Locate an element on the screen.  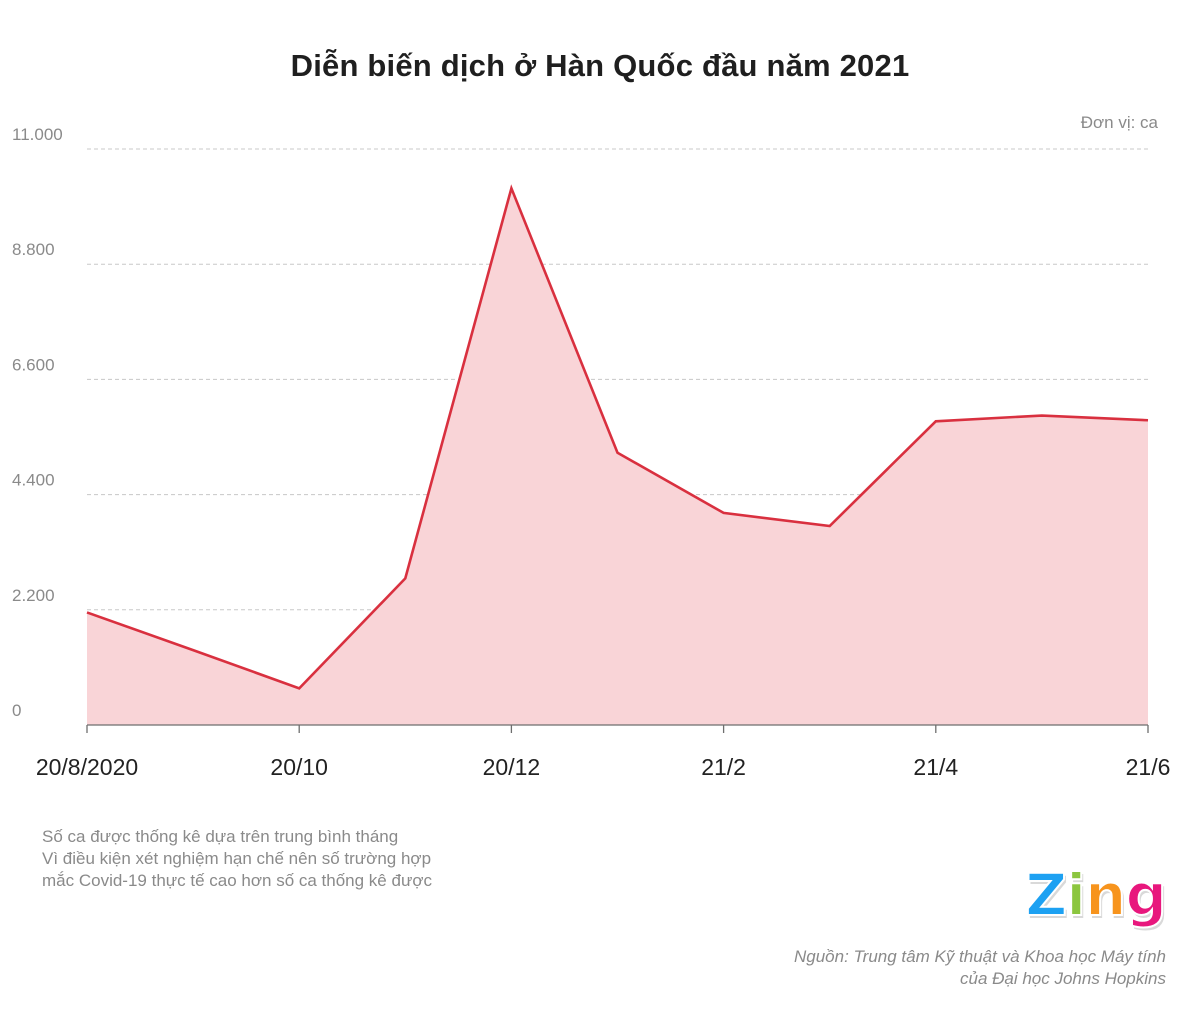
x-tick-label: 21/2 is located at coordinates (723, 767).